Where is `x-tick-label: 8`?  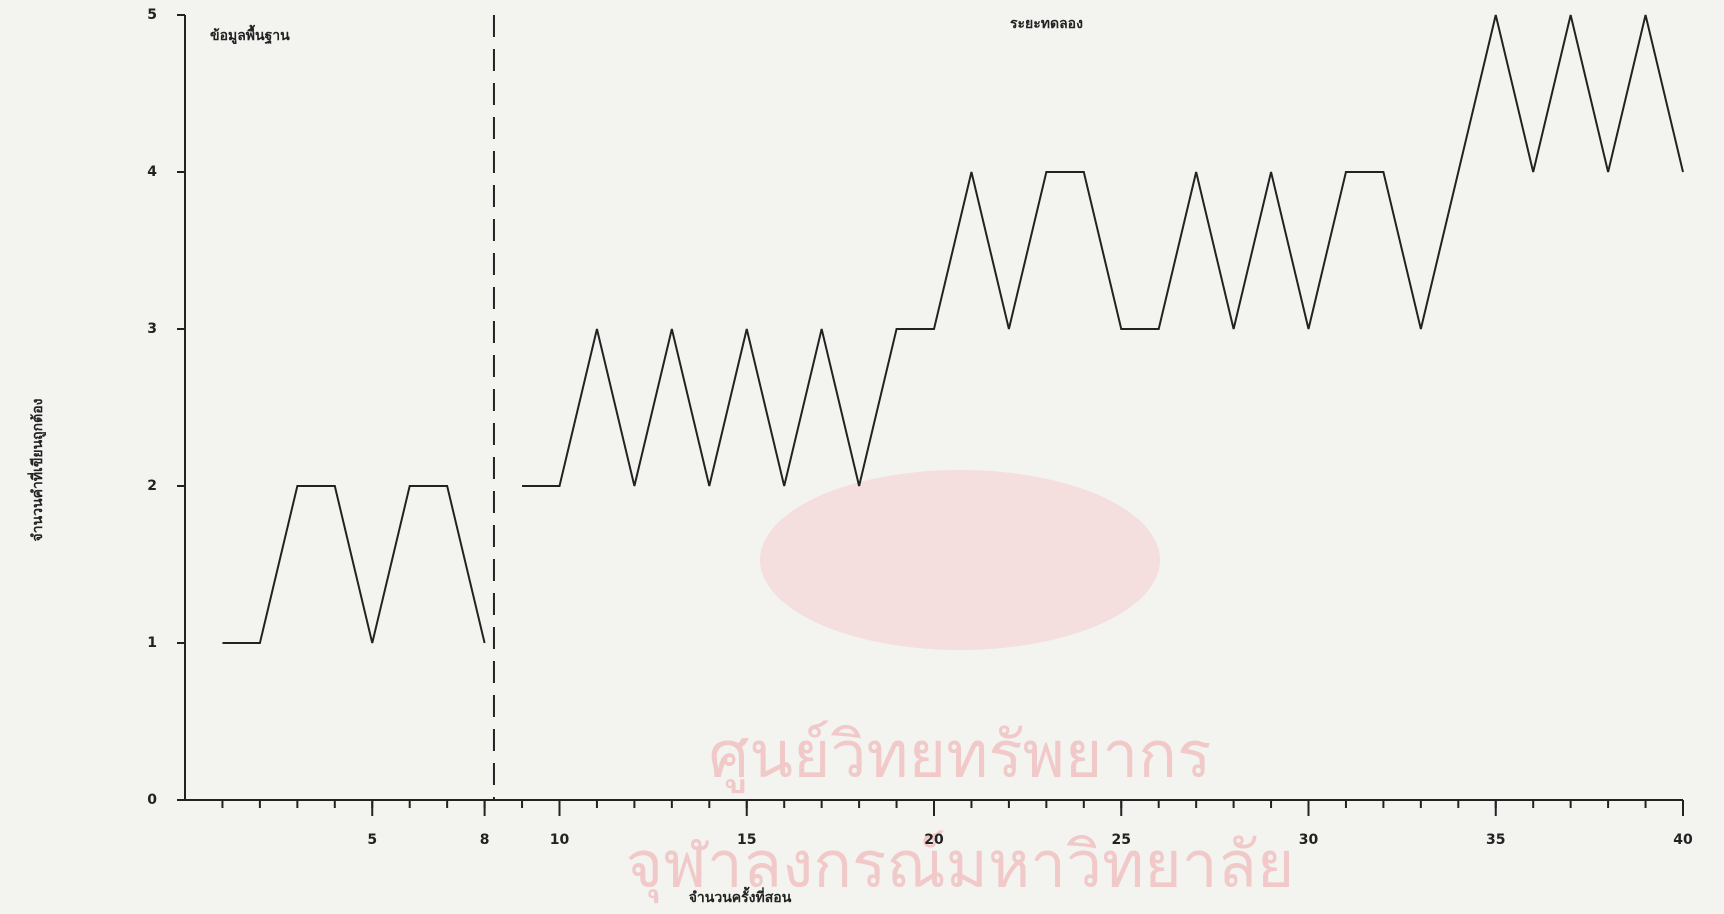 x-tick-label: 8 is located at coordinates (485, 840).